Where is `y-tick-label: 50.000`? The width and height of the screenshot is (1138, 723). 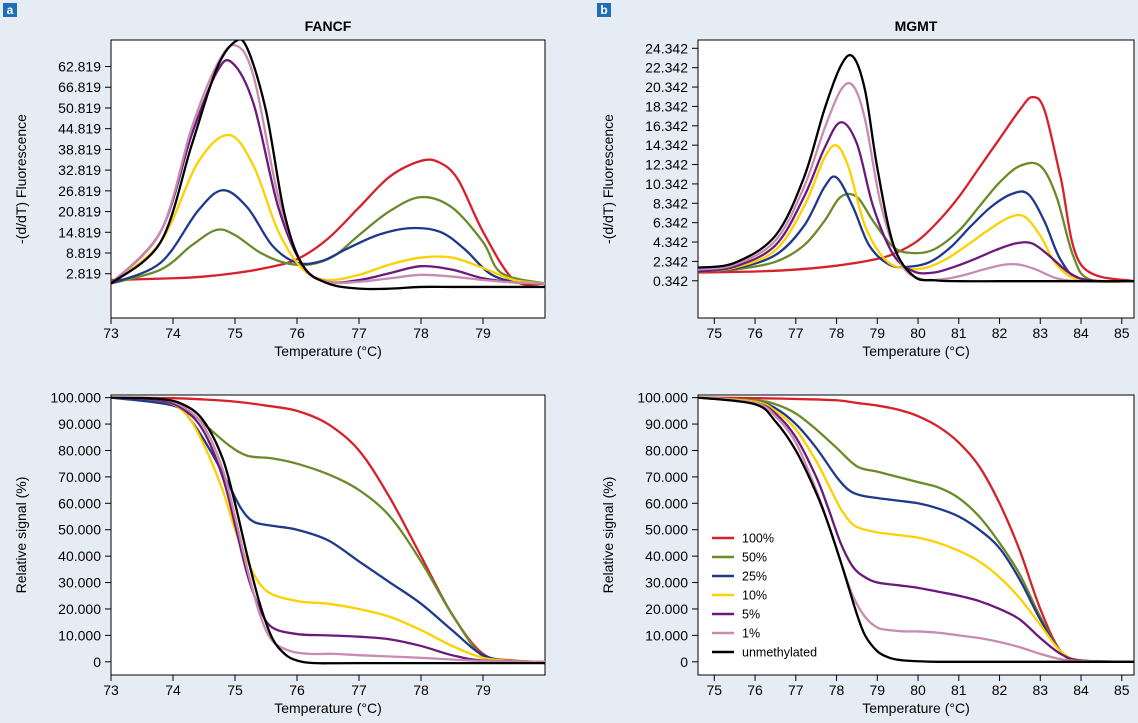
y-tick-label: 50.000 is located at coordinates (666, 530).